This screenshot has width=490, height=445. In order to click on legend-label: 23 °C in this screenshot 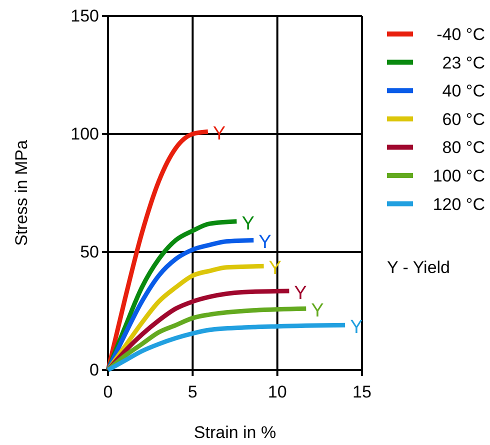, I will do `click(463, 62)`.